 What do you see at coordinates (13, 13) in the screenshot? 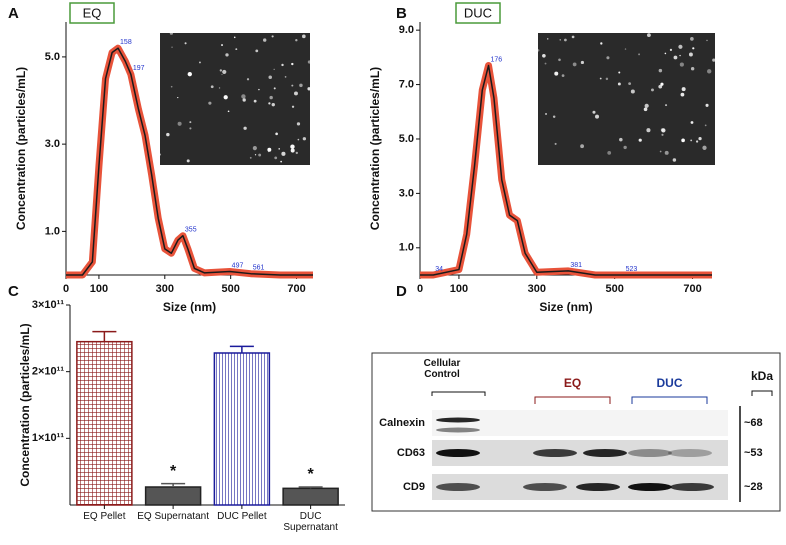
I see `panel-label: A` at bounding box center [13, 13].